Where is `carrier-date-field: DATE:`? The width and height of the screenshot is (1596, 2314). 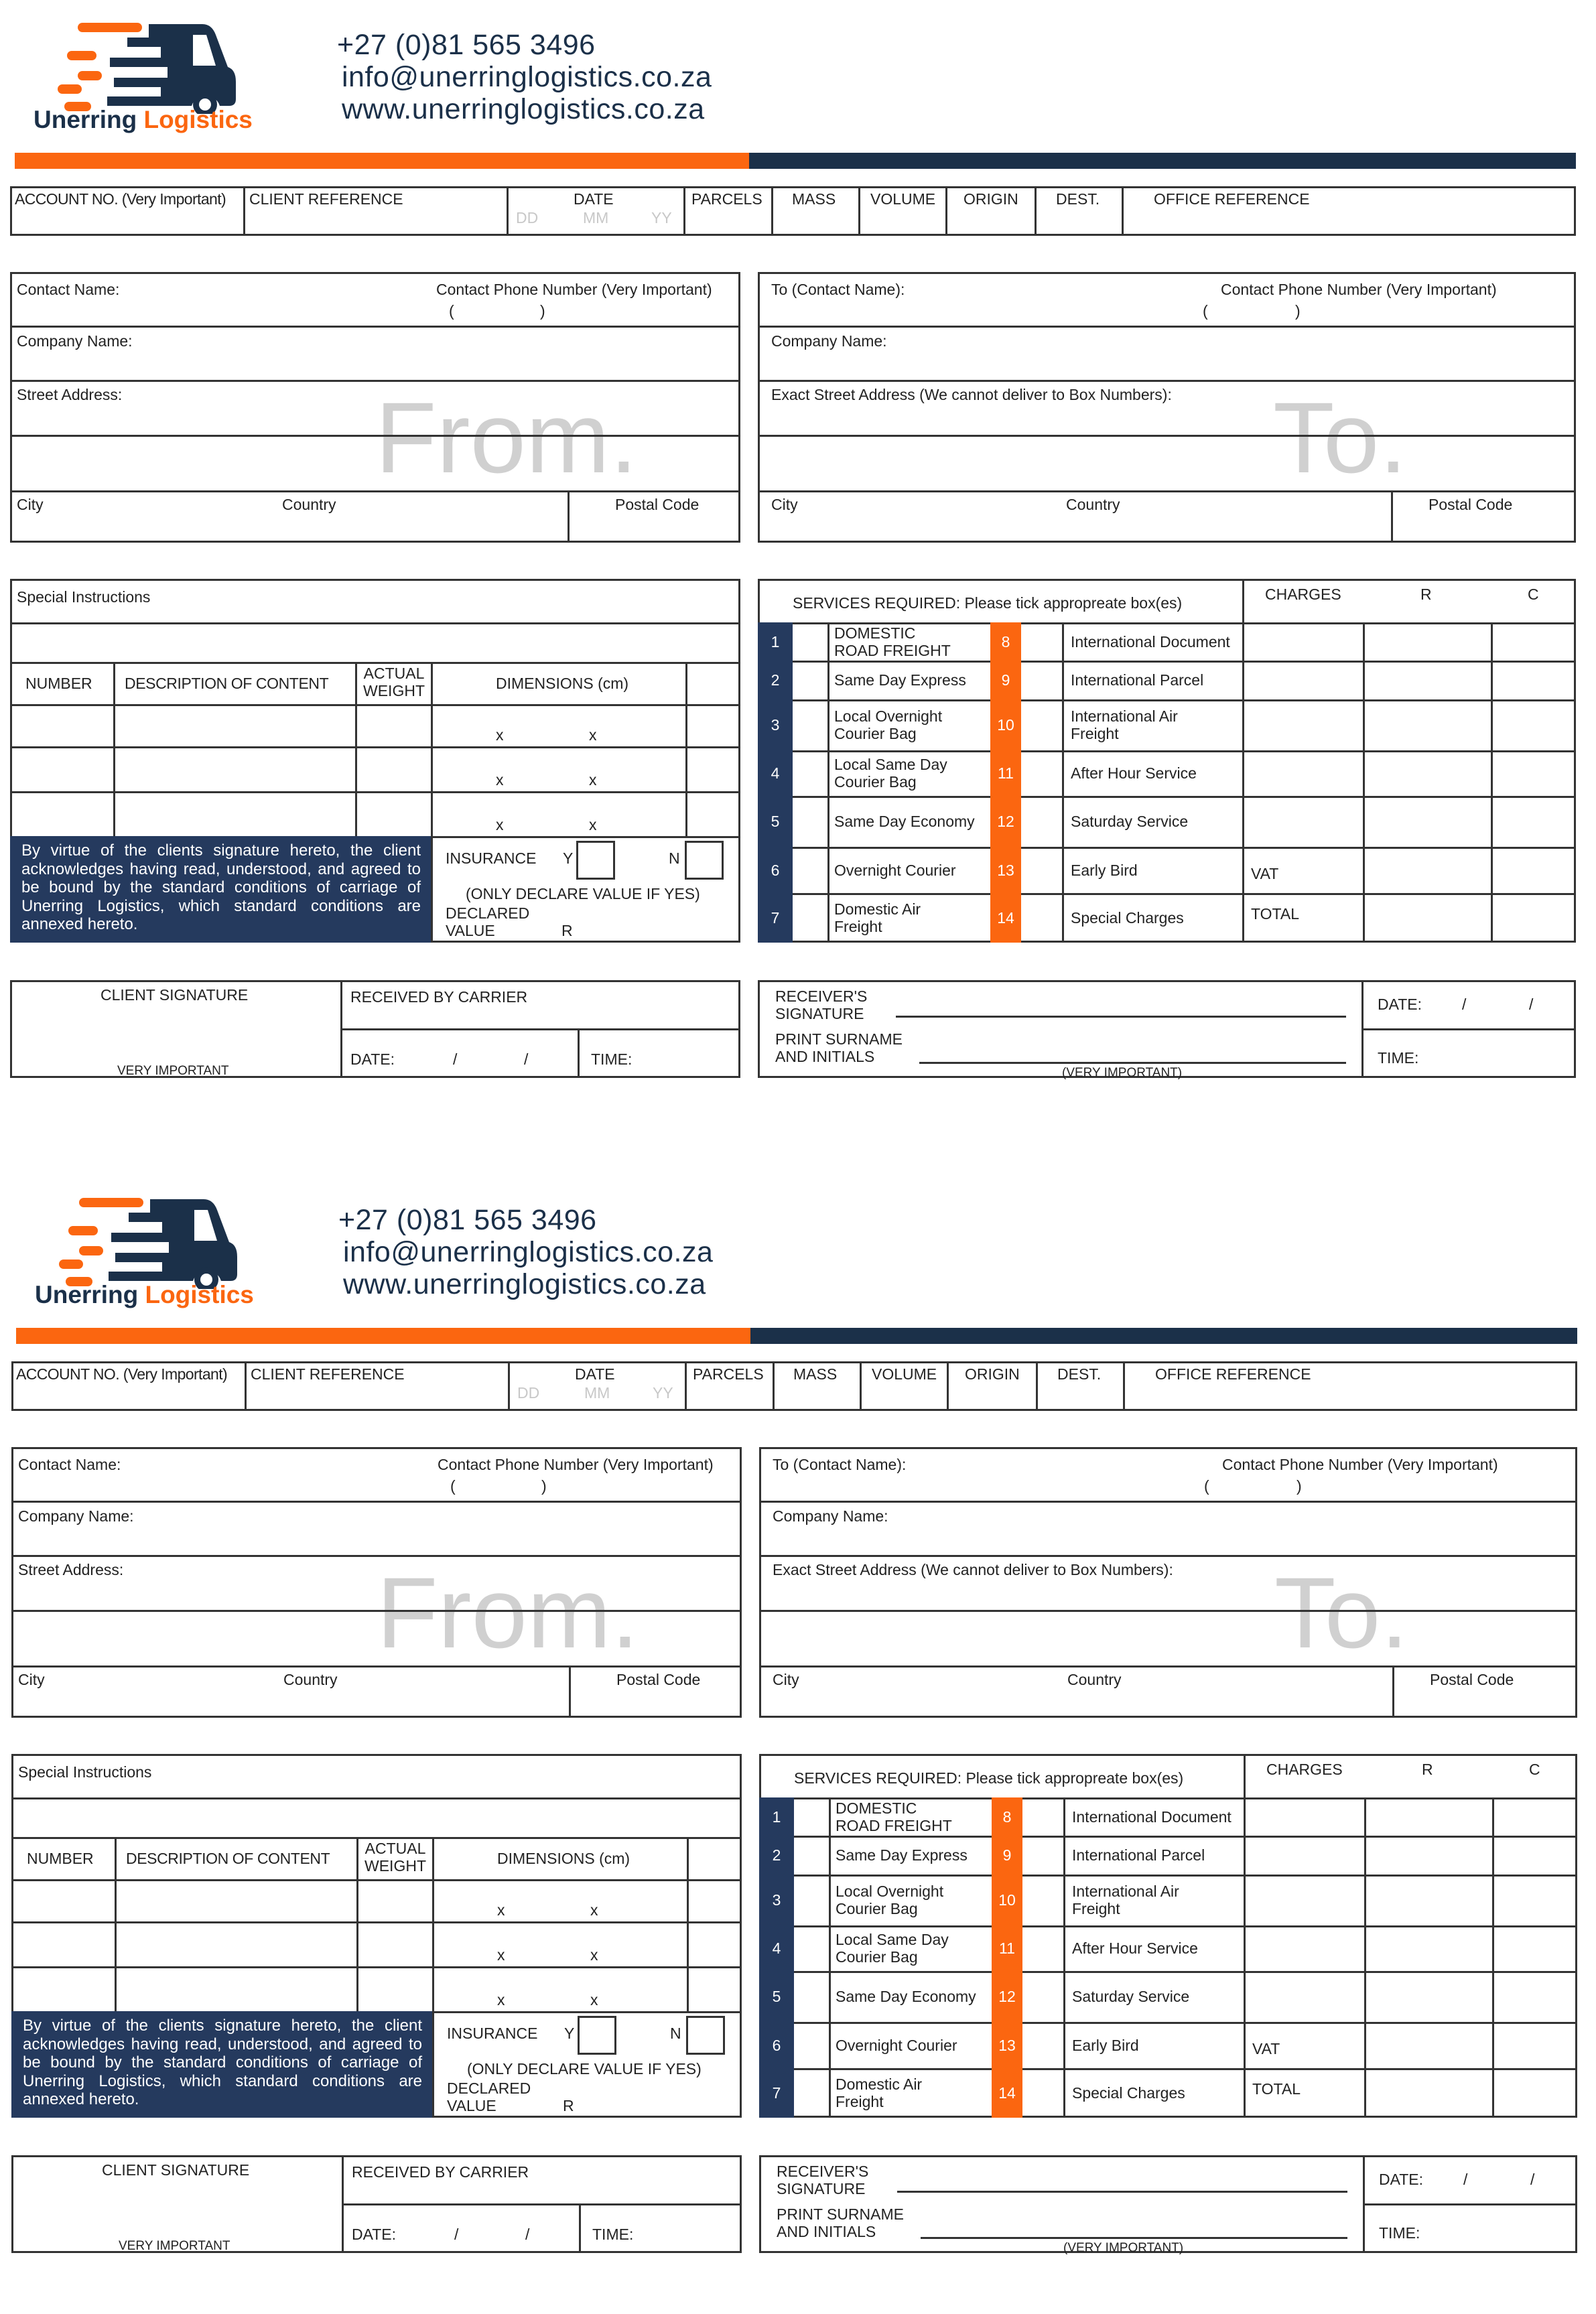 carrier-date-field: DATE: is located at coordinates (372, 1059).